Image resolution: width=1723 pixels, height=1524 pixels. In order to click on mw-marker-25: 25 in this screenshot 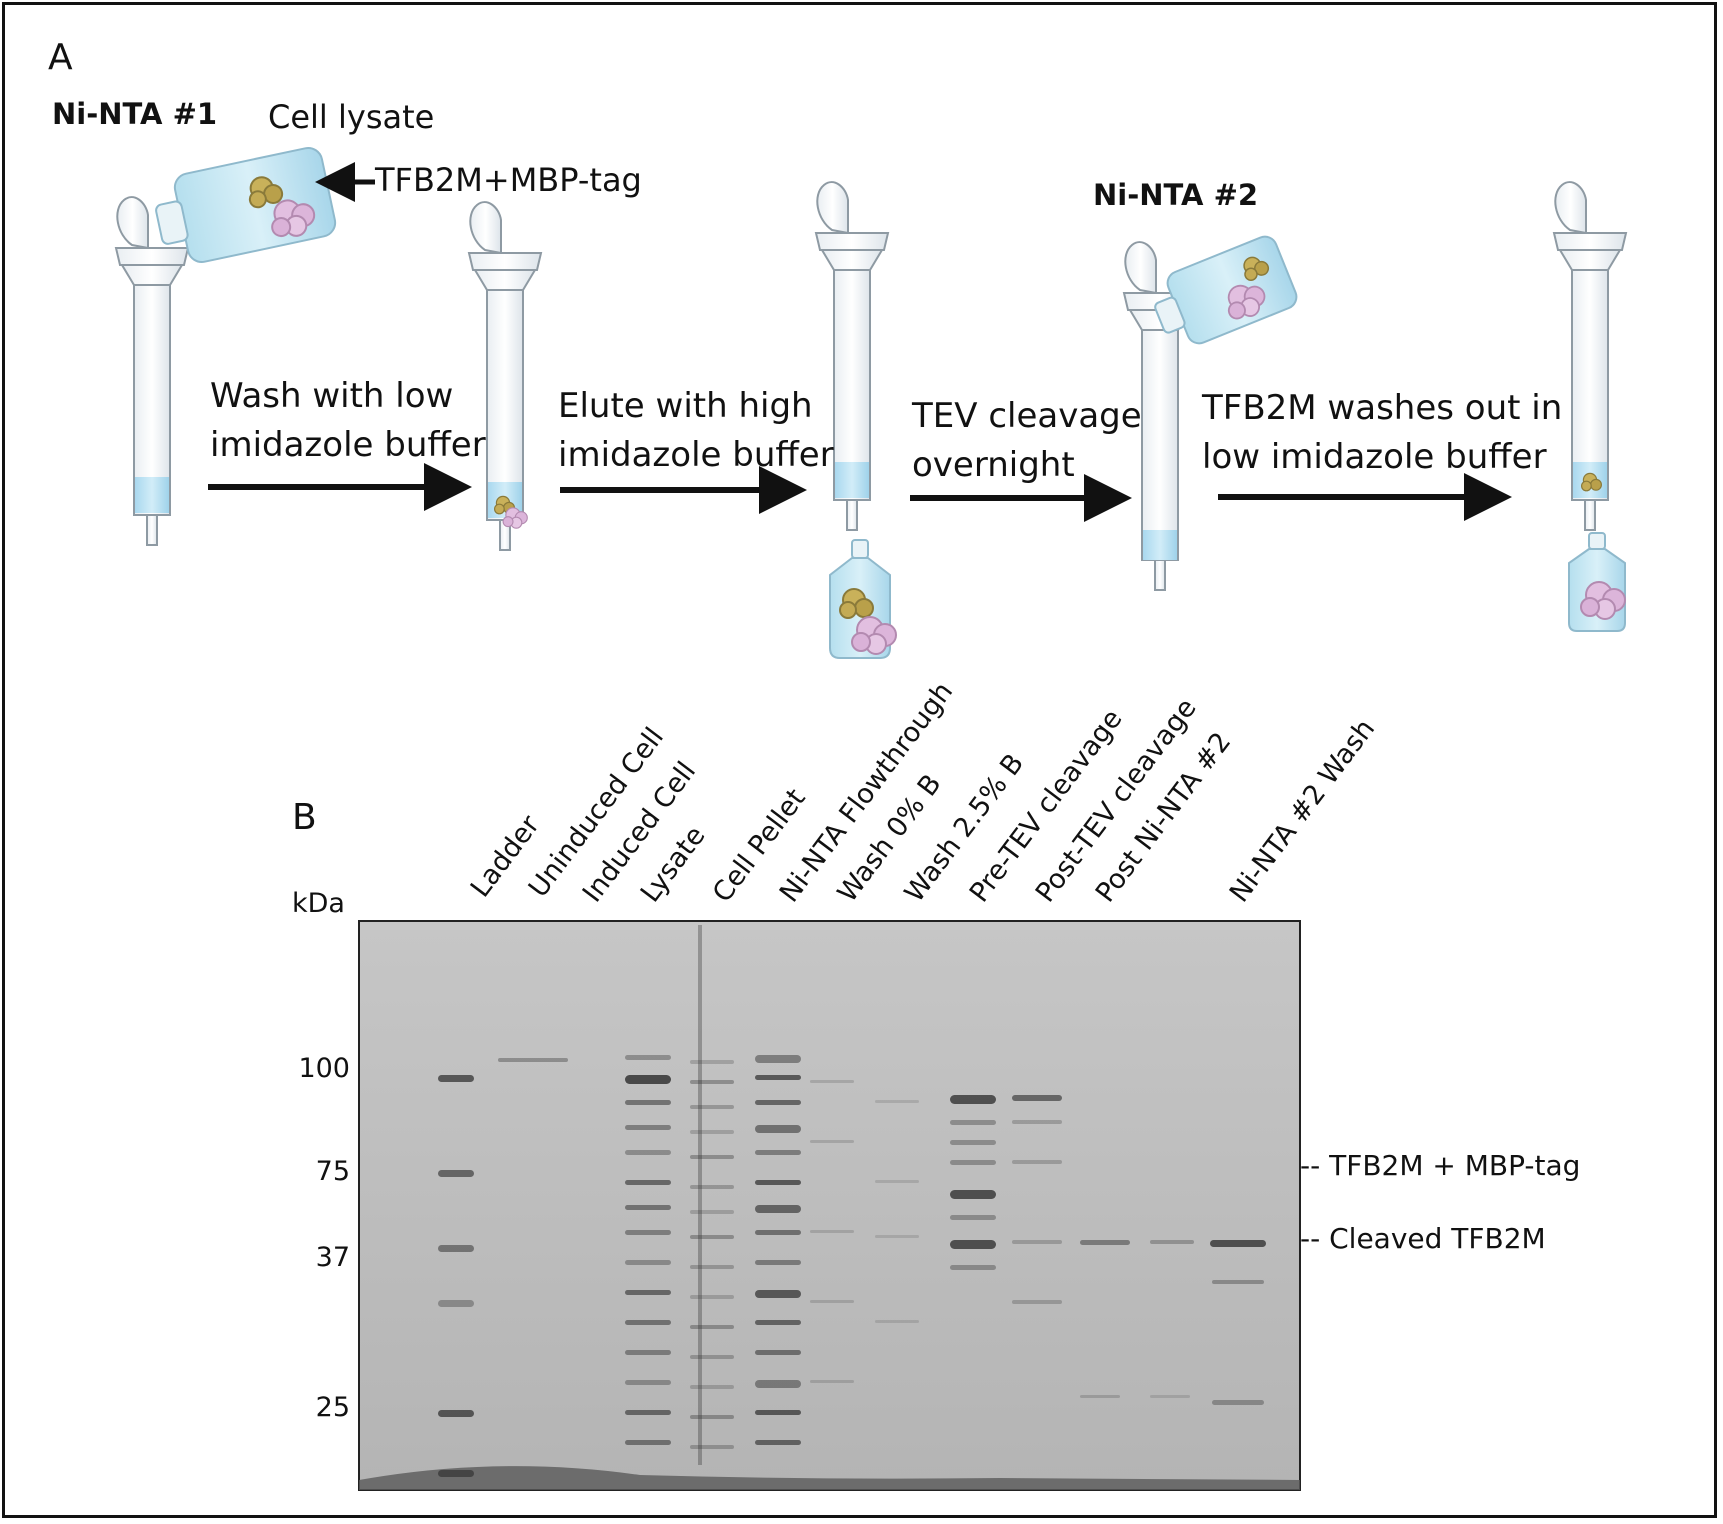, I will do `click(332, 1407)`.